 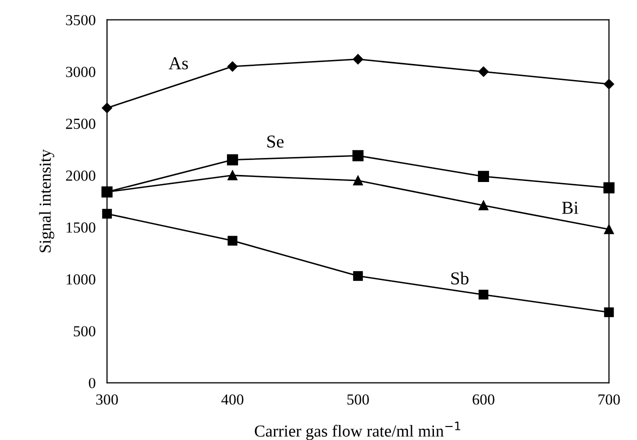 What do you see at coordinates (609, 399) in the screenshot?
I see `x-tick-label: 700` at bounding box center [609, 399].